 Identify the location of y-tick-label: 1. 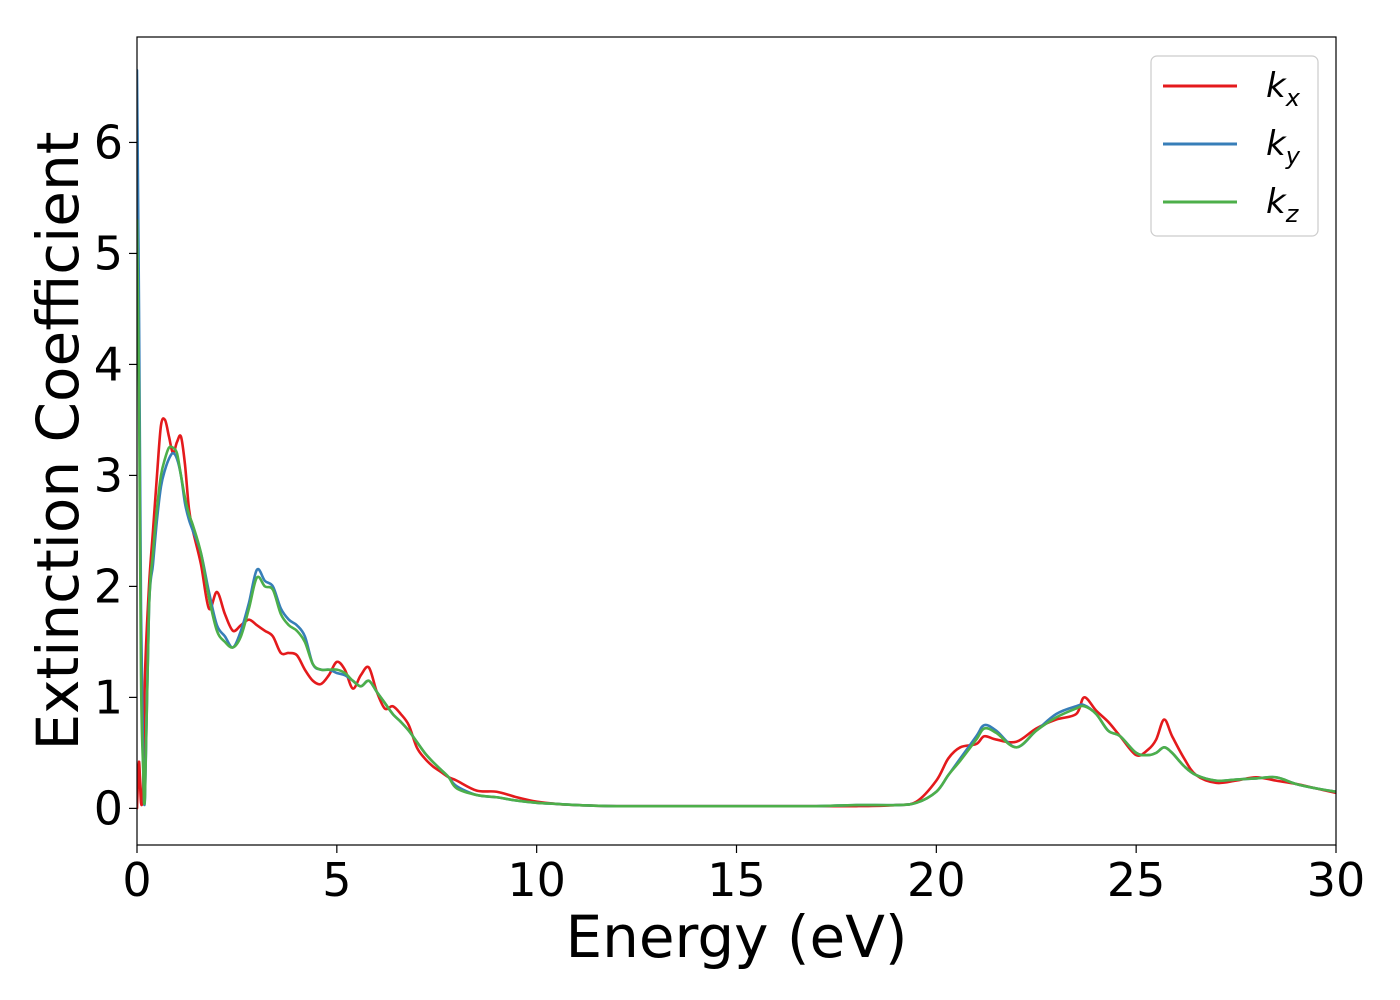
(108, 697).